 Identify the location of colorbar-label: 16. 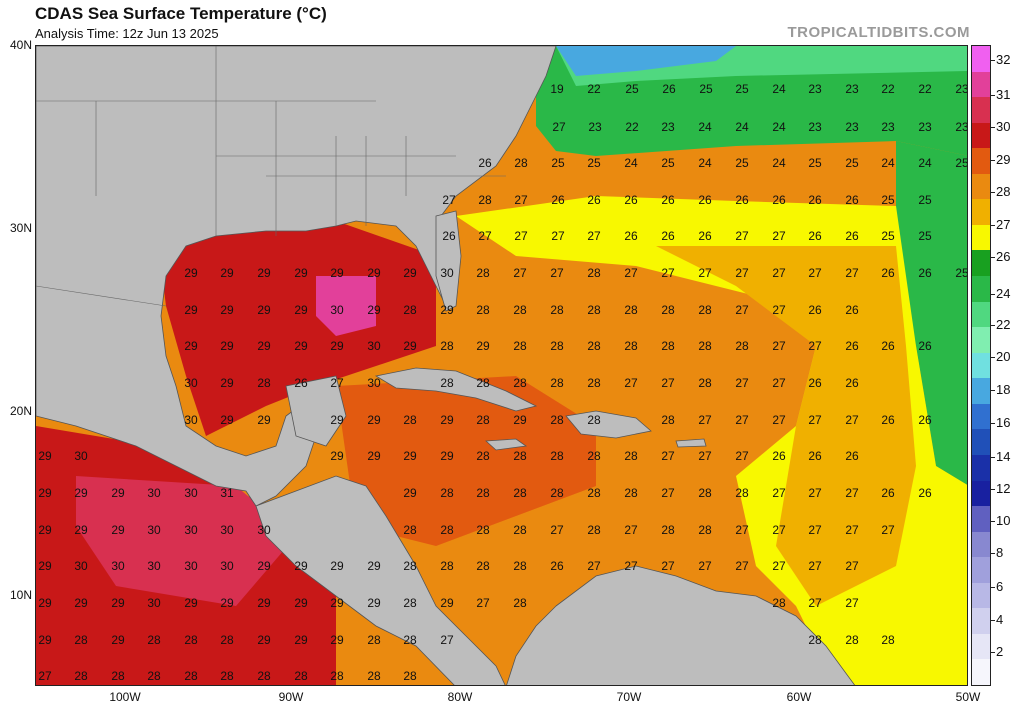
(1003, 422).